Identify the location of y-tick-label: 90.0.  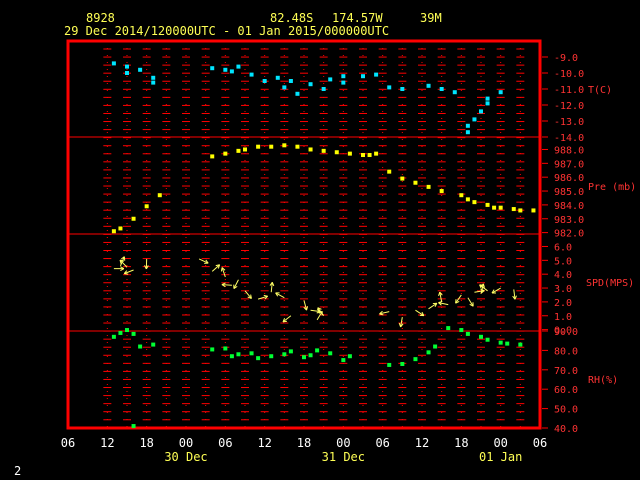
(566, 332).